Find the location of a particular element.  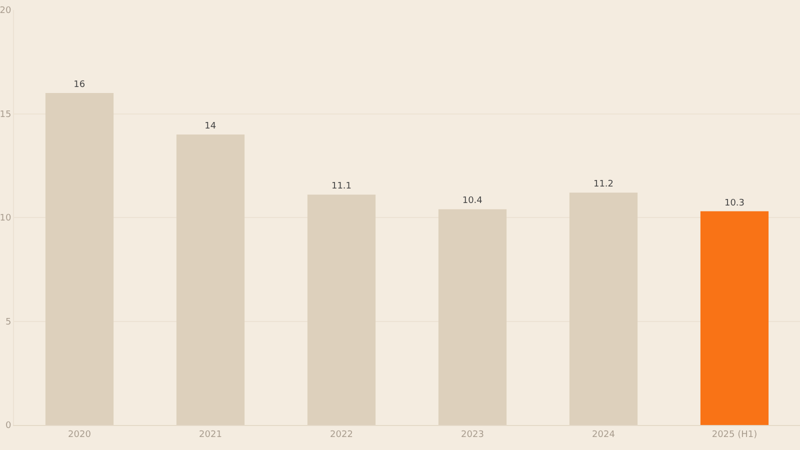

x-tick-label: 2020 is located at coordinates (80, 435).